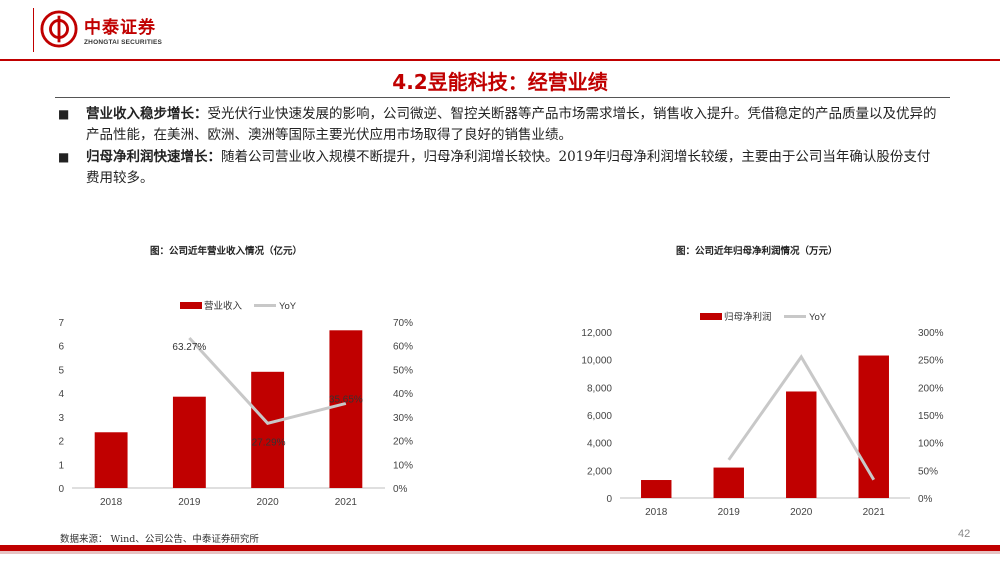 The image size is (1000, 562). Describe the element at coordinates (33, 30) in the screenshot. I see `header-left-accent` at that location.